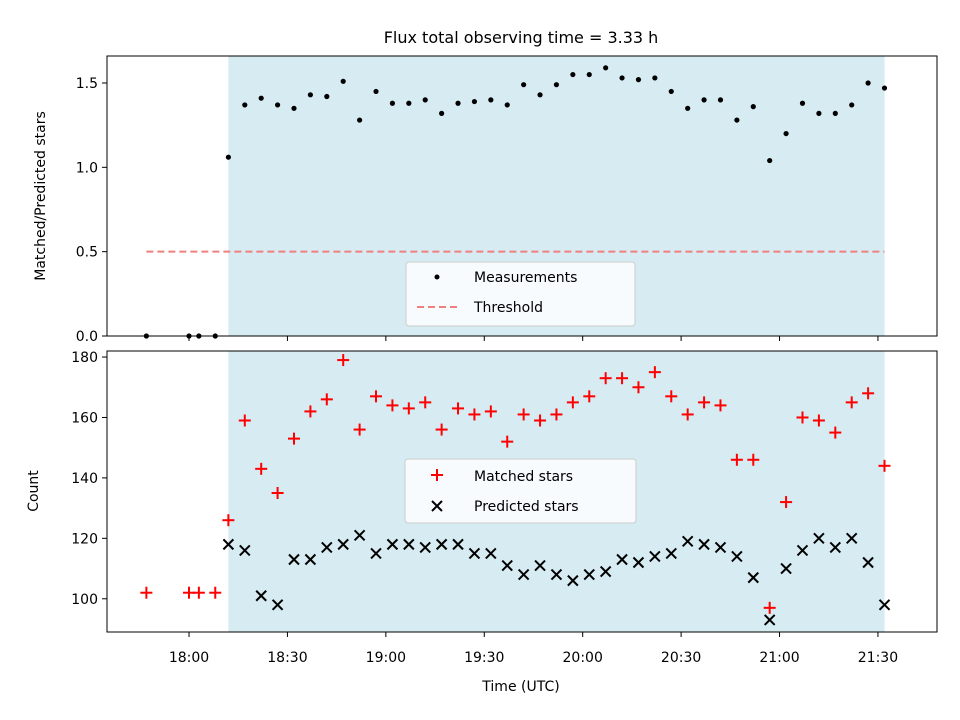 This screenshot has width=960, height=720. I want to click on legend-matched-label: Matched stars, so click(523, 477).